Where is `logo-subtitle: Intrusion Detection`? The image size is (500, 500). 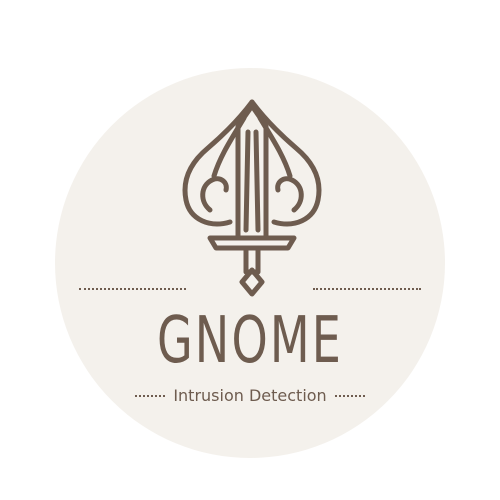
logo-subtitle: Intrusion Detection is located at coordinates (250, 395).